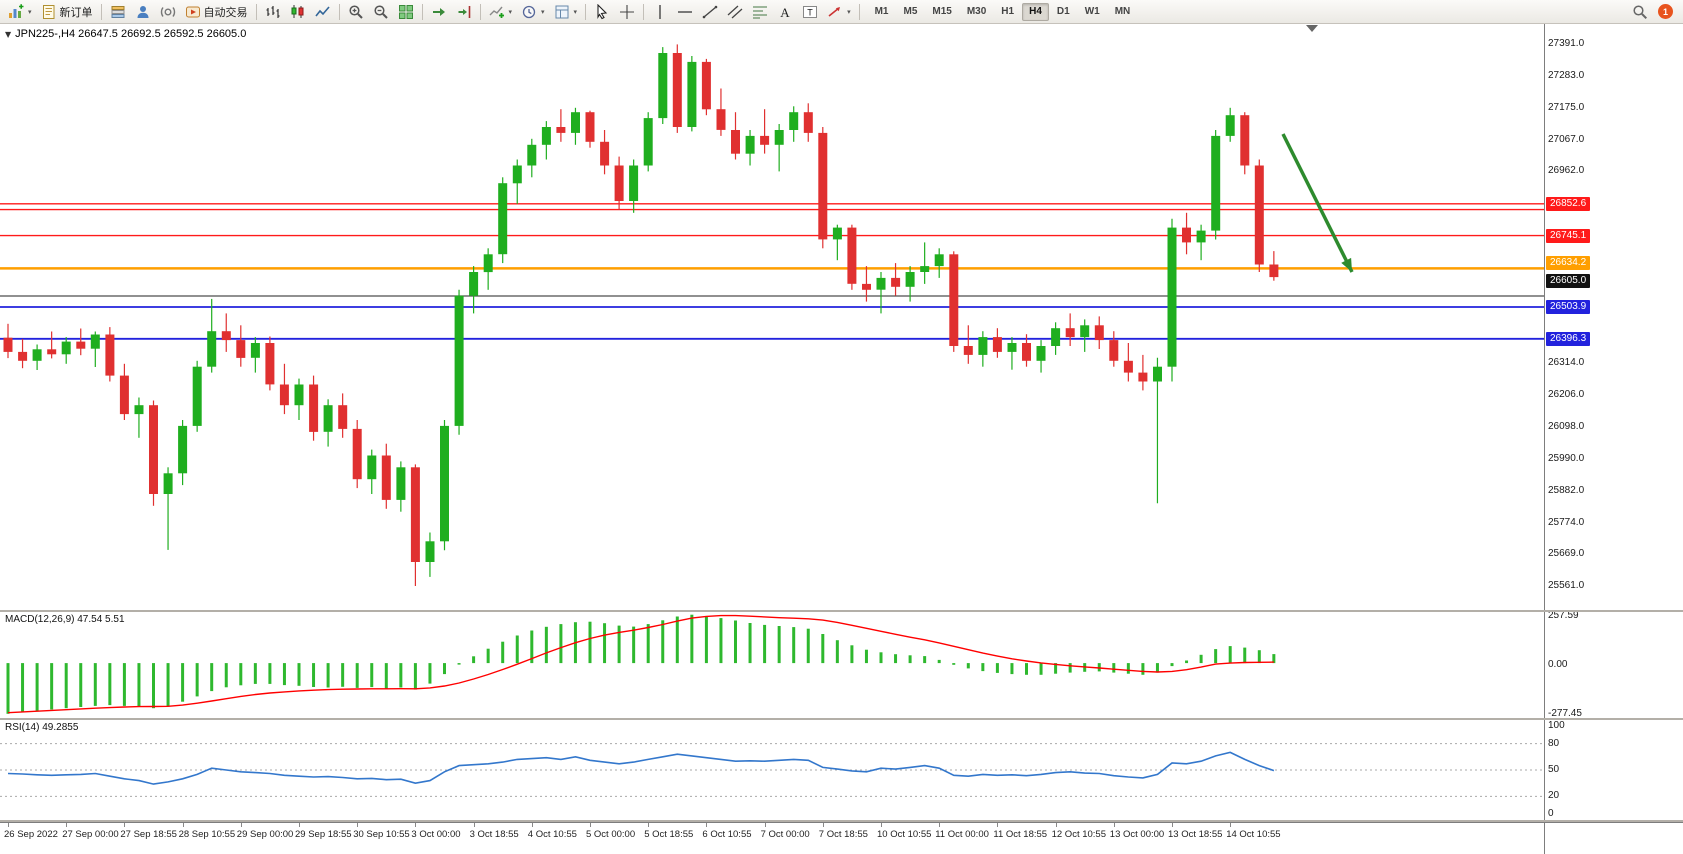  What do you see at coordinates (31, 834) in the screenshot?
I see `time-label: 26 Sep 2022` at bounding box center [31, 834].